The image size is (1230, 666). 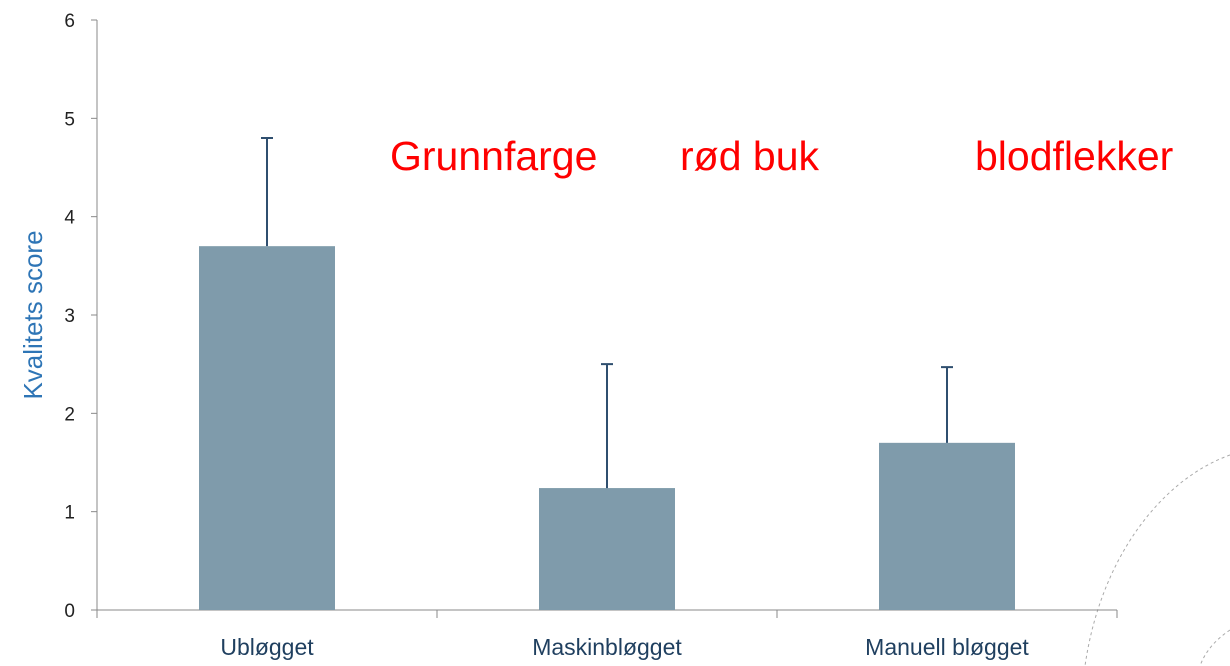 What do you see at coordinates (69, 119) in the screenshot?
I see `y-tick-label: 5` at bounding box center [69, 119].